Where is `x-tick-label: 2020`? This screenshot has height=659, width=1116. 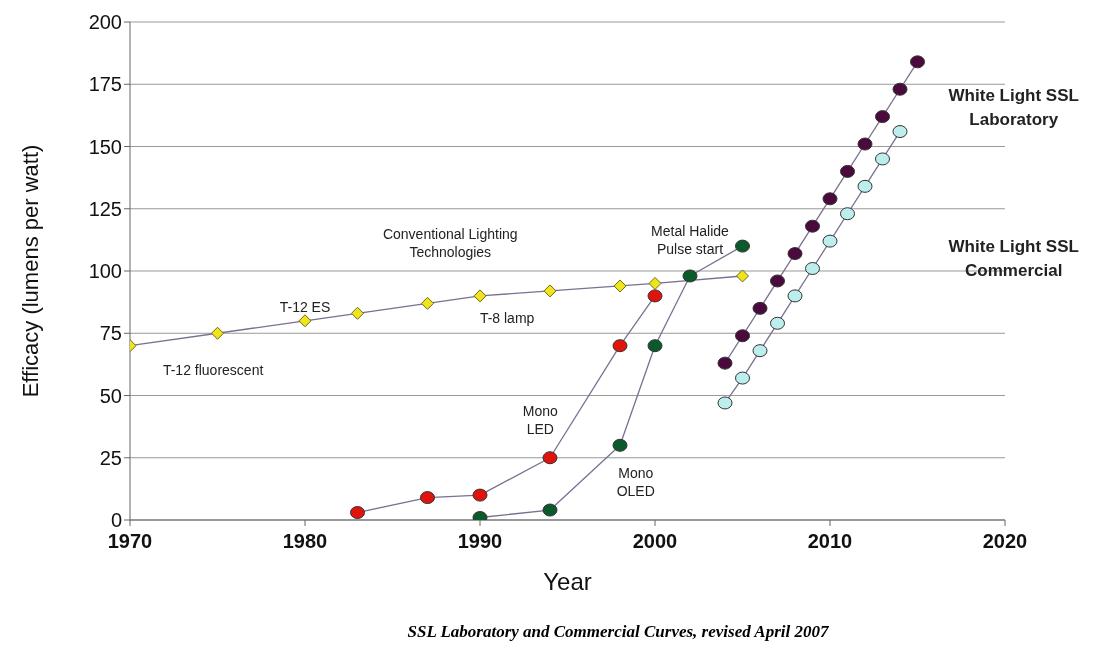 x-tick-label: 2020 is located at coordinates (1005, 541).